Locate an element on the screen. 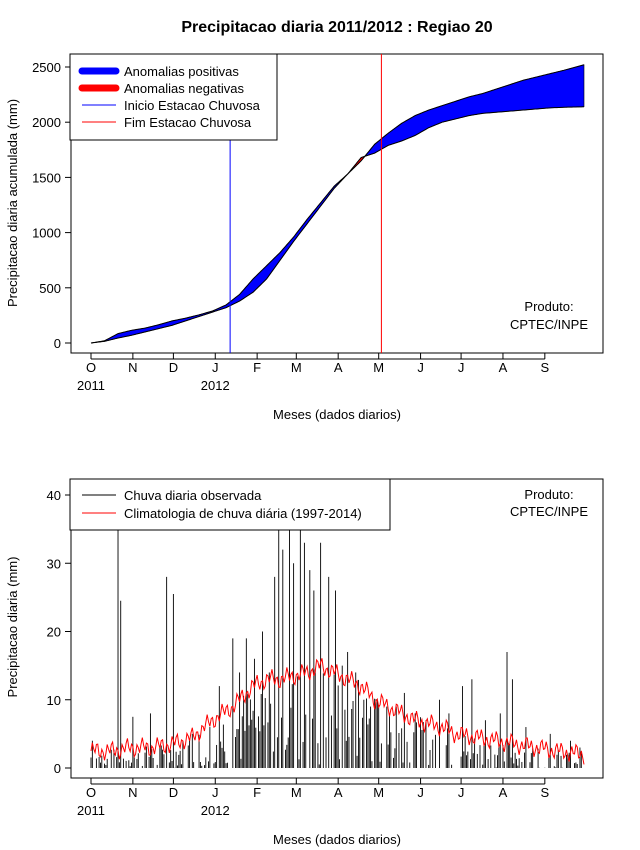  chart1-y-tick-label: 1500 is located at coordinates (46, 177).